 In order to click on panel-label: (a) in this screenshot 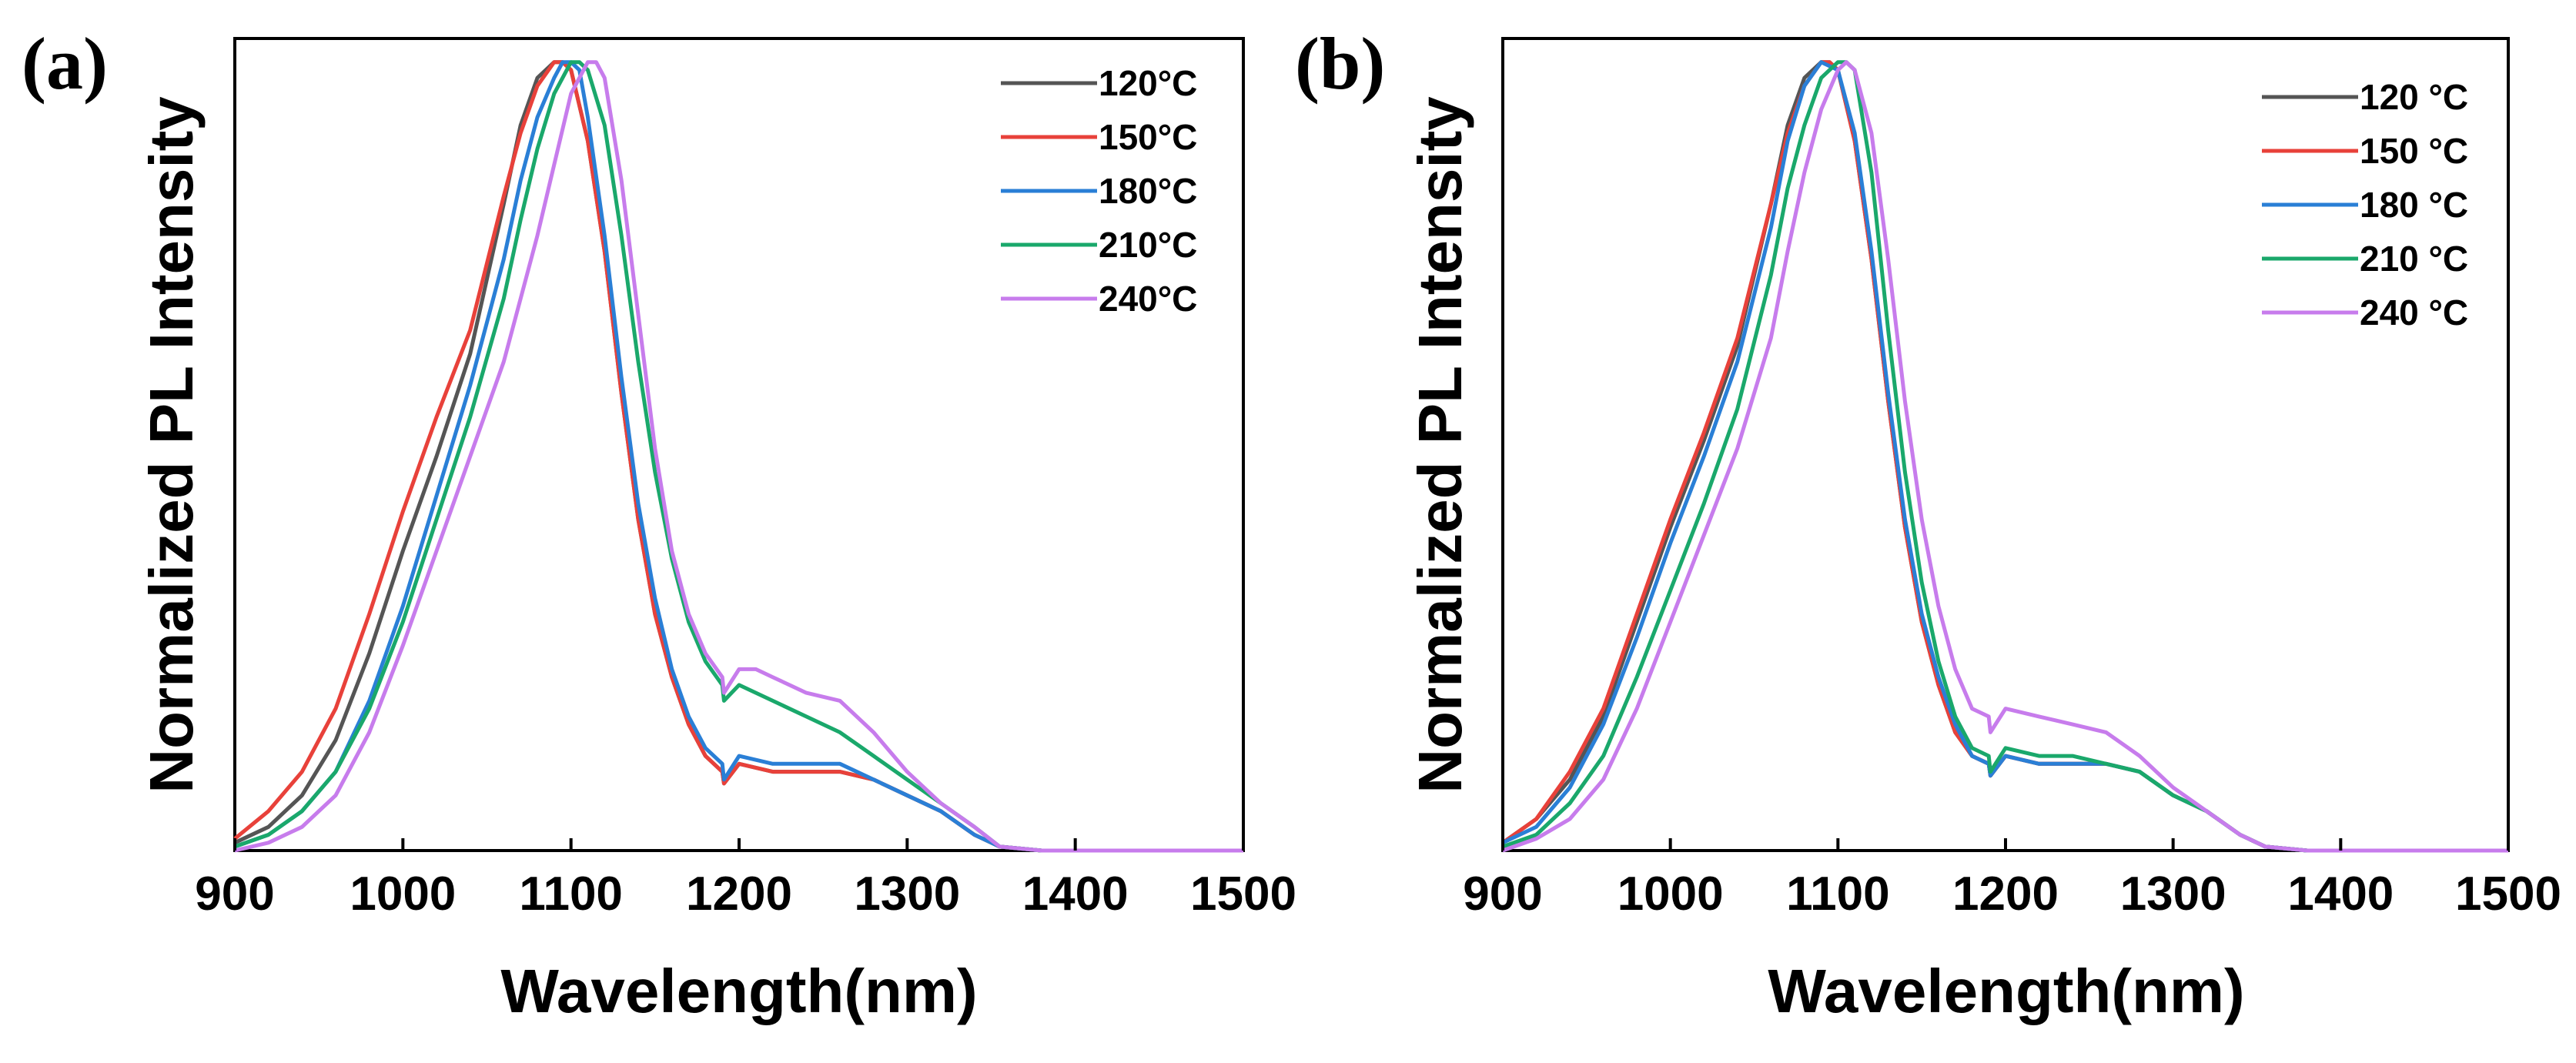, I will do `click(65, 63)`.